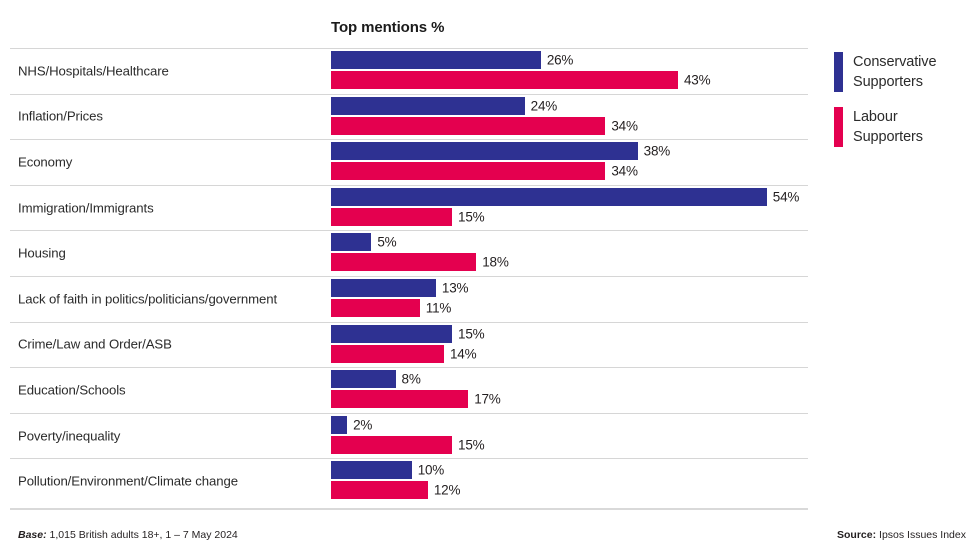  I want to click on chart-row: Inflation/Prices 24% 34%, so click(490, 116).